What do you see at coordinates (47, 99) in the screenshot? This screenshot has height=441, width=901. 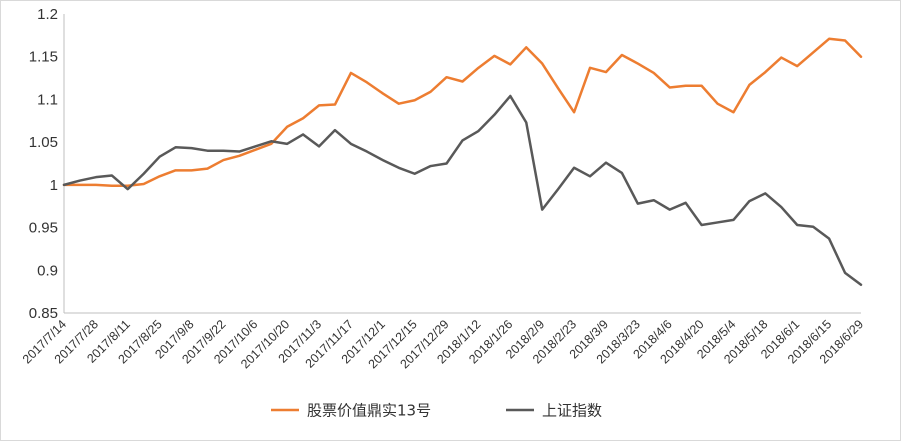 I see `y-tick-label: 1.1` at bounding box center [47, 99].